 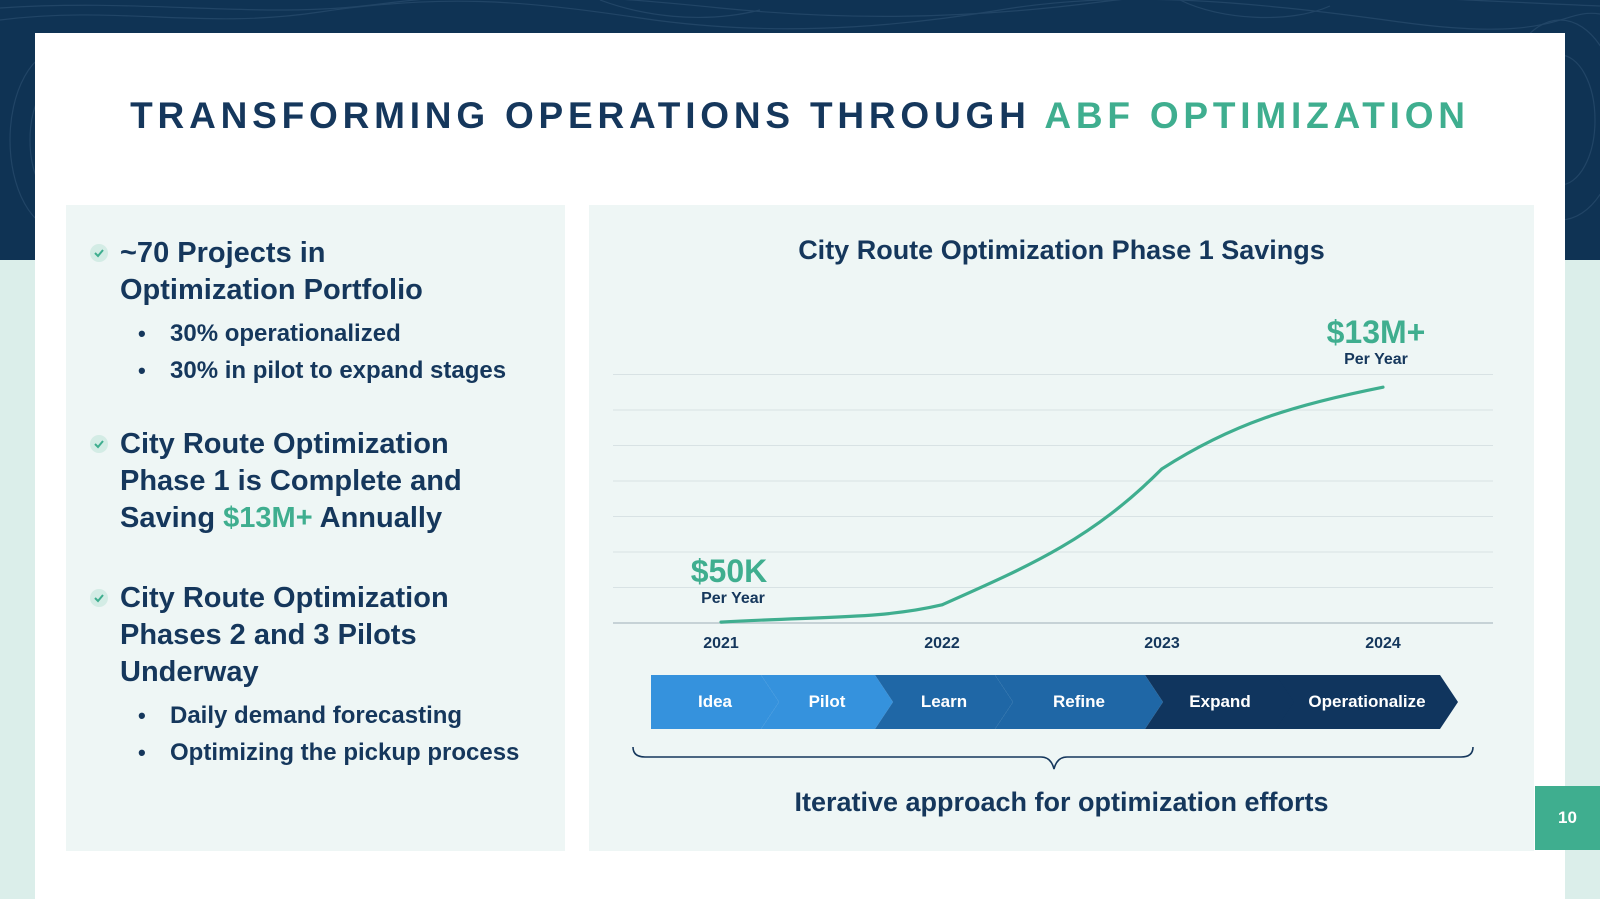 What do you see at coordinates (1383, 643) in the screenshot?
I see `x-tick-label: 2024` at bounding box center [1383, 643].